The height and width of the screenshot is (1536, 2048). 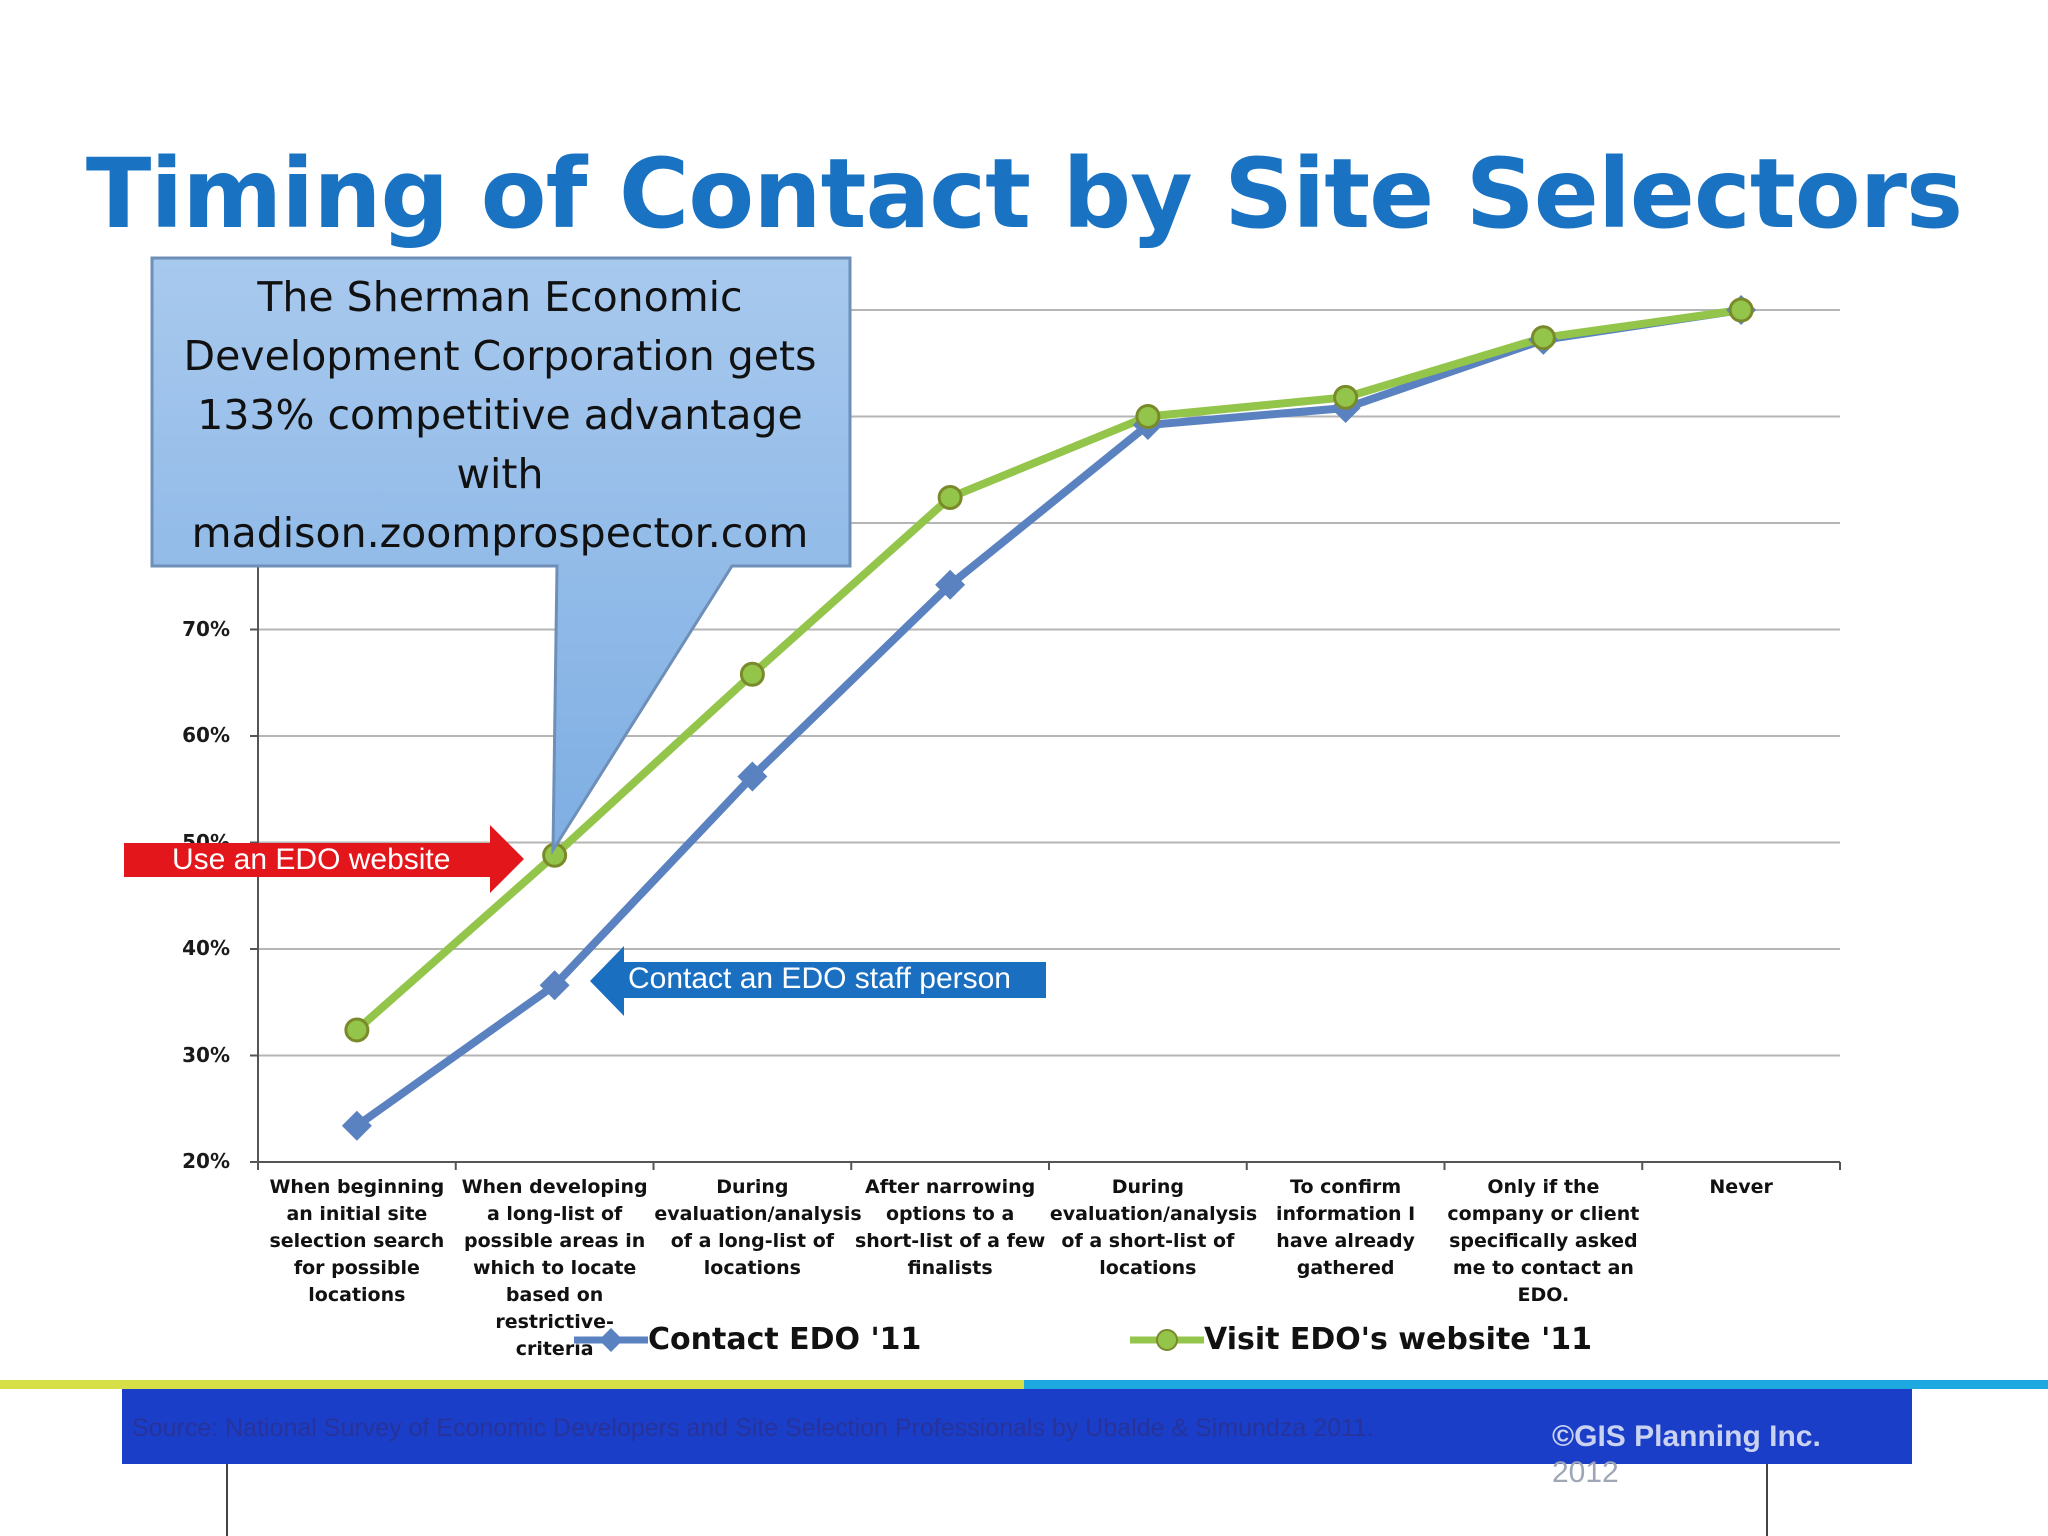 What do you see at coordinates (1024, 194) in the screenshot?
I see `slide-title: Timing of Contact by Site Selectors` at bounding box center [1024, 194].